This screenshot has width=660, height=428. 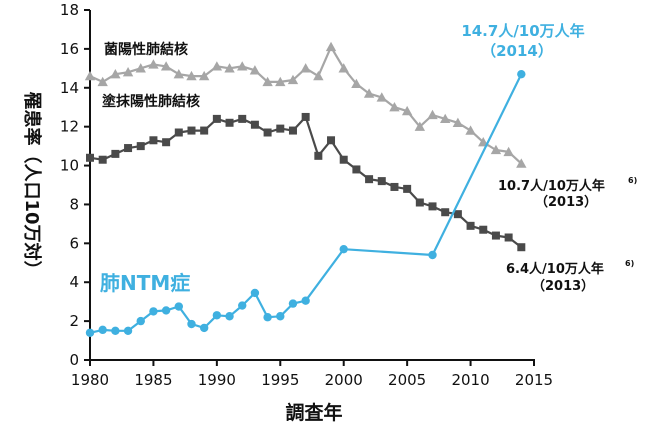 What do you see at coordinates (563, 286) in the screenshot?
I see `smear-tb-year-label: （2013）` at bounding box center [563, 286].